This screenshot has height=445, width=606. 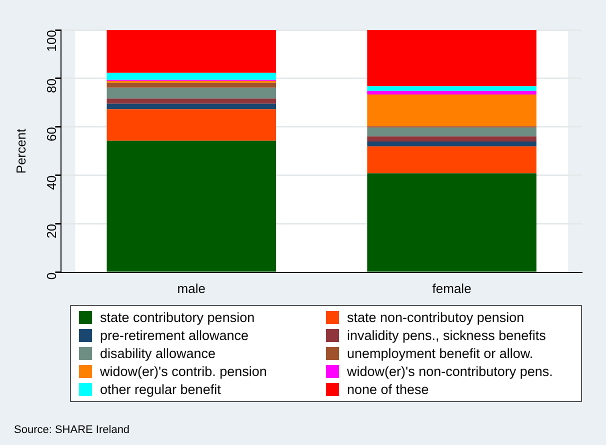 I want to click on legend-label: pre-retirement allowance, so click(x=174, y=335).